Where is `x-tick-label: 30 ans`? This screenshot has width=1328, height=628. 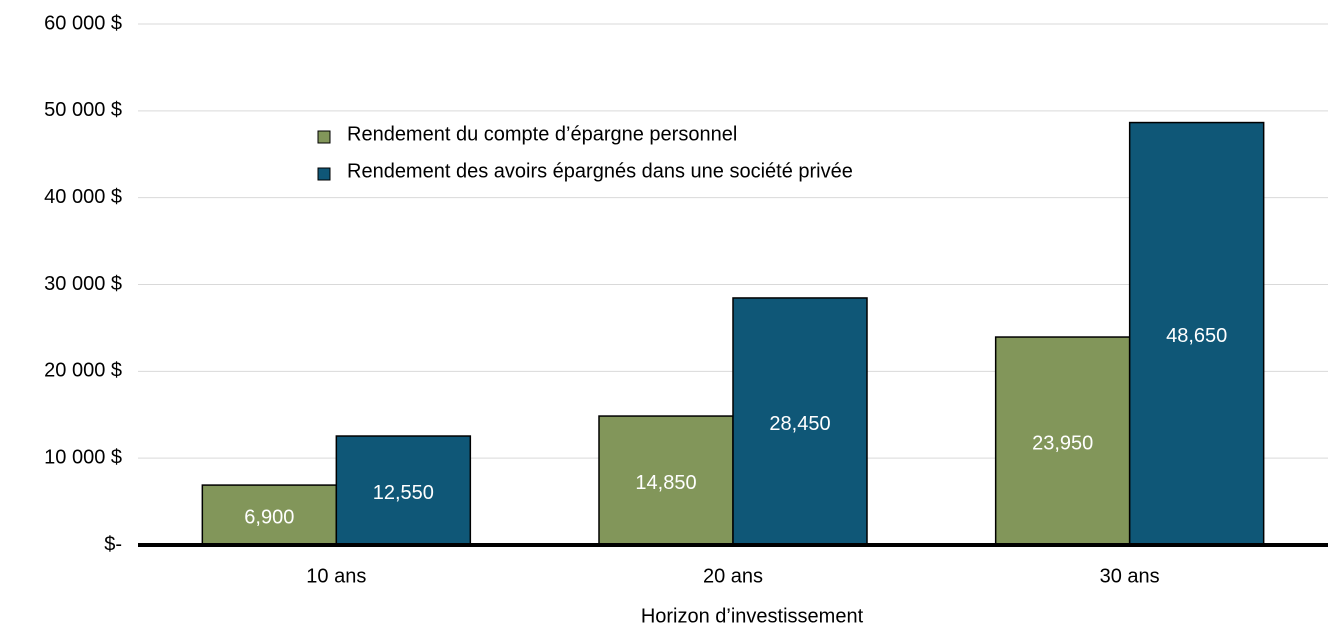 x-tick-label: 30 ans is located at coordinates (1130, 576).